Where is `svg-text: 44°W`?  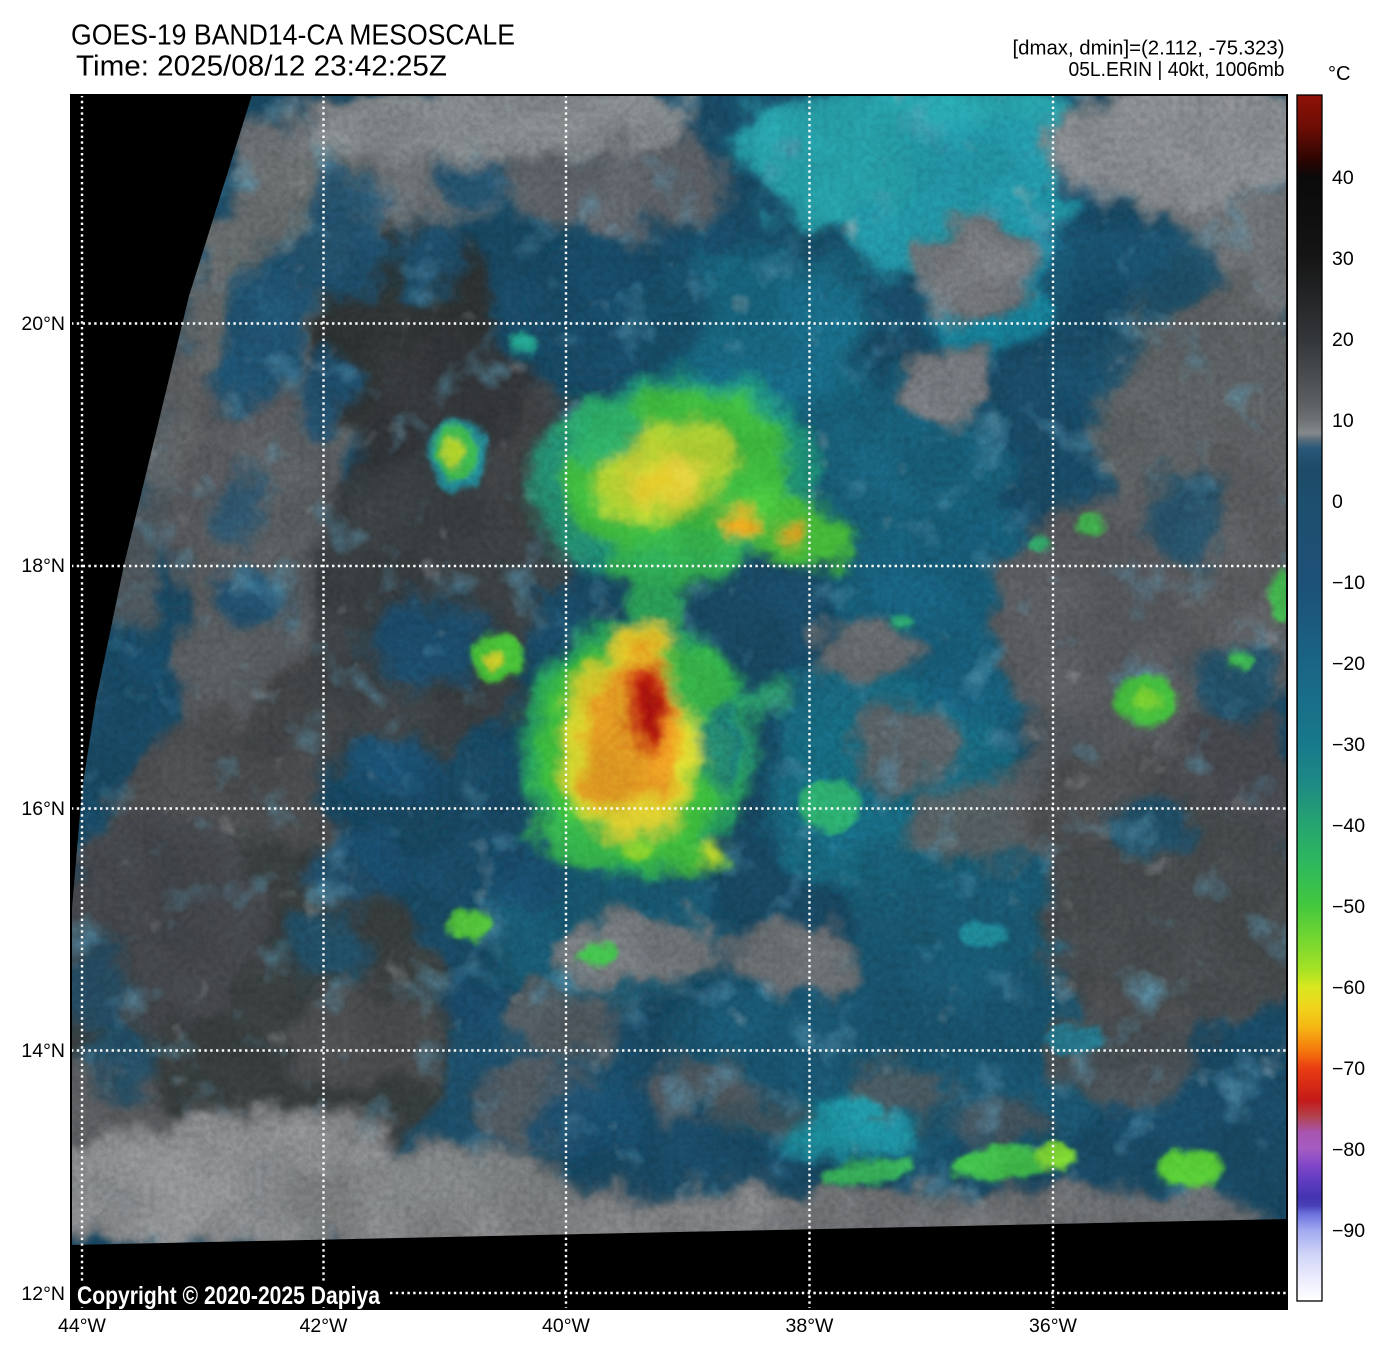
svg-text: 44°W is located at coordinates (82, 1326).